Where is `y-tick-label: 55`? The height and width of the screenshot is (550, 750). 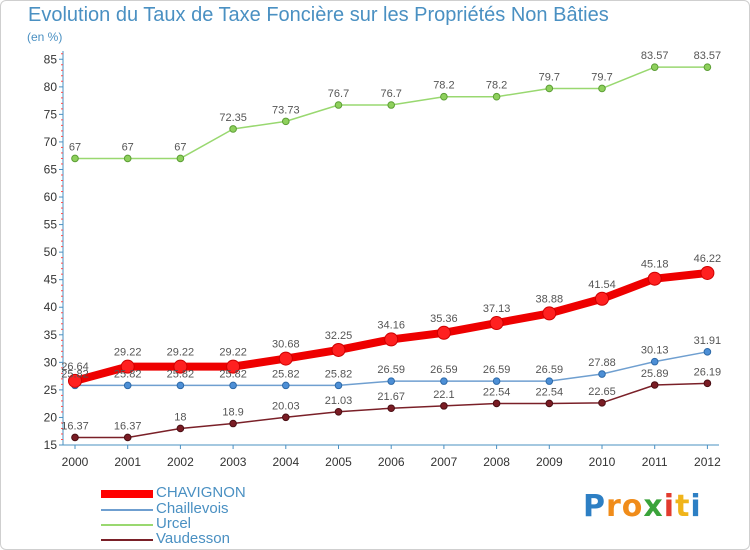 y-tick-label: 55 is located at coordinates (51, 225).